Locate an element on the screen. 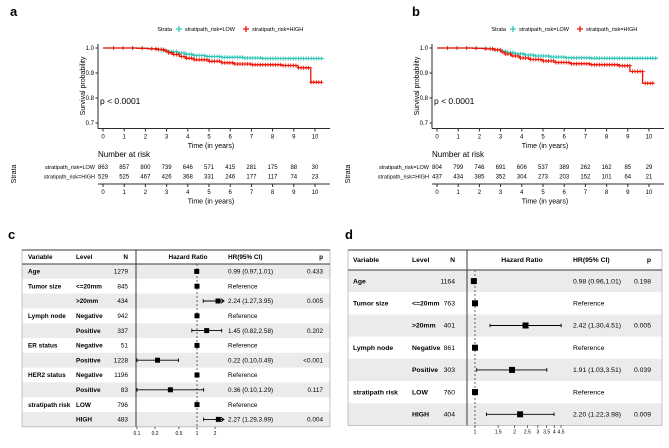 Image resolution: width=669 pixels, height=448 pixels. x-tick-label: 1 is located at coordinates (125, 138).